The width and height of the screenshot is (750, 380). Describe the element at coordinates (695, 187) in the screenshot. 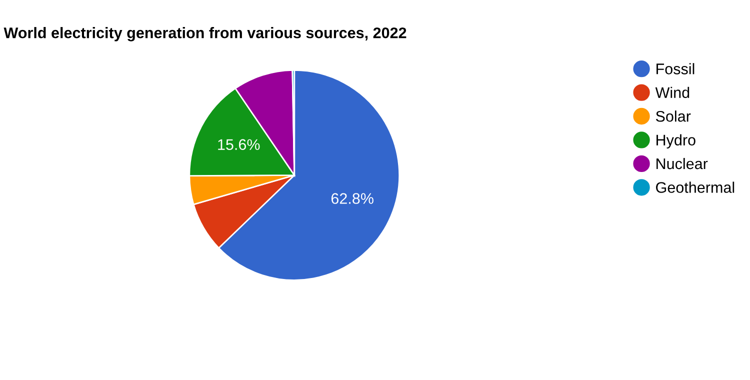

I see `legend-label: Geothermal` at that location.